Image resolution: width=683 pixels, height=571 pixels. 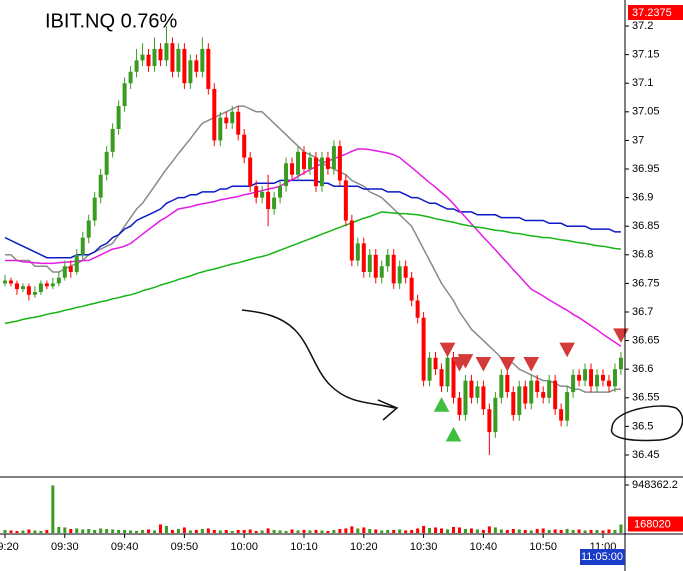 What do you see at coordinates (364, 547) in the screenshot?
I see `x-tick-label: 10:20` at bounding box center [364, 547].